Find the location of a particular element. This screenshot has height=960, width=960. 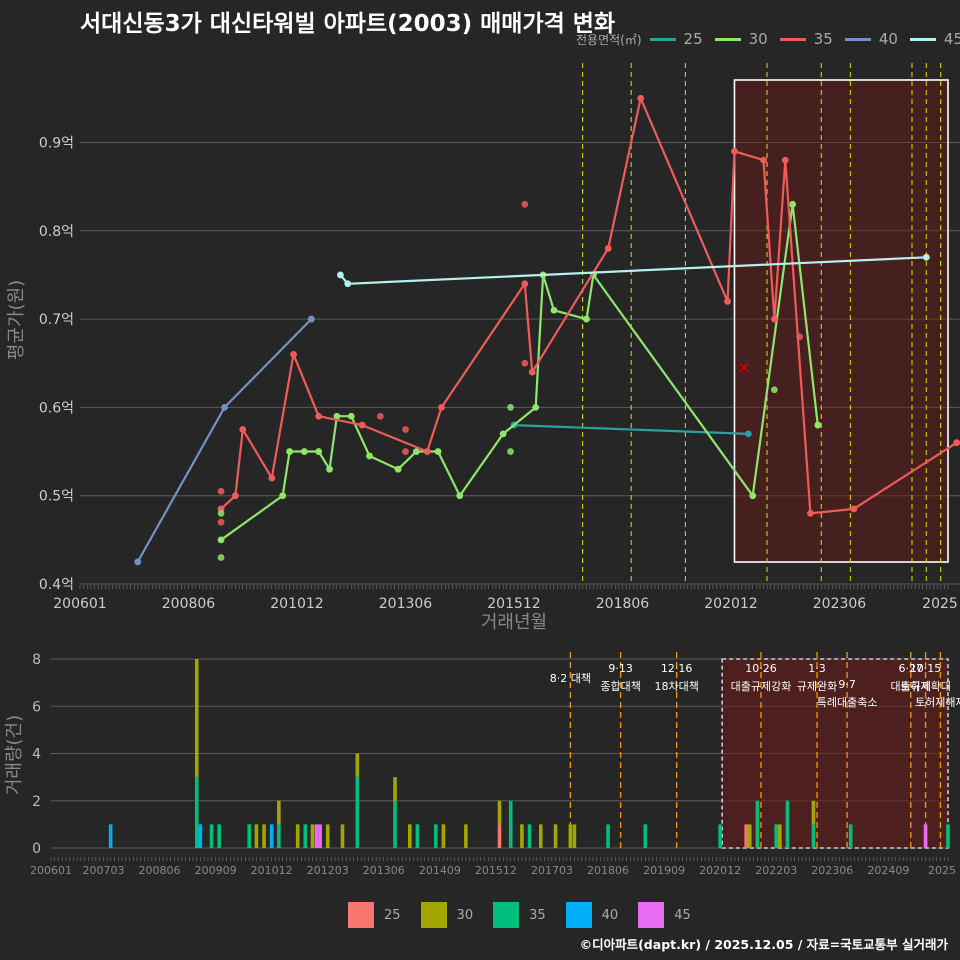

policy-name-label: 특례대출축소 is located at coordinates (847, 702).